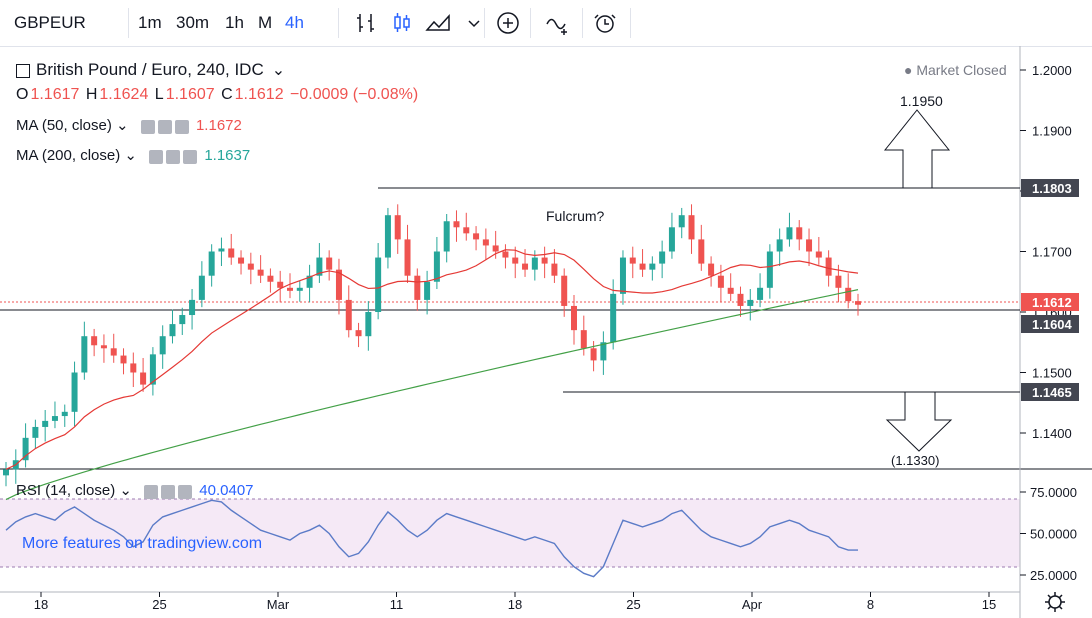 The image size is (1092, 618). What do you see at coordinates (193, 22) in the screenshot?
I see `interval-30m: 30m` at bounding box center [193, 22].